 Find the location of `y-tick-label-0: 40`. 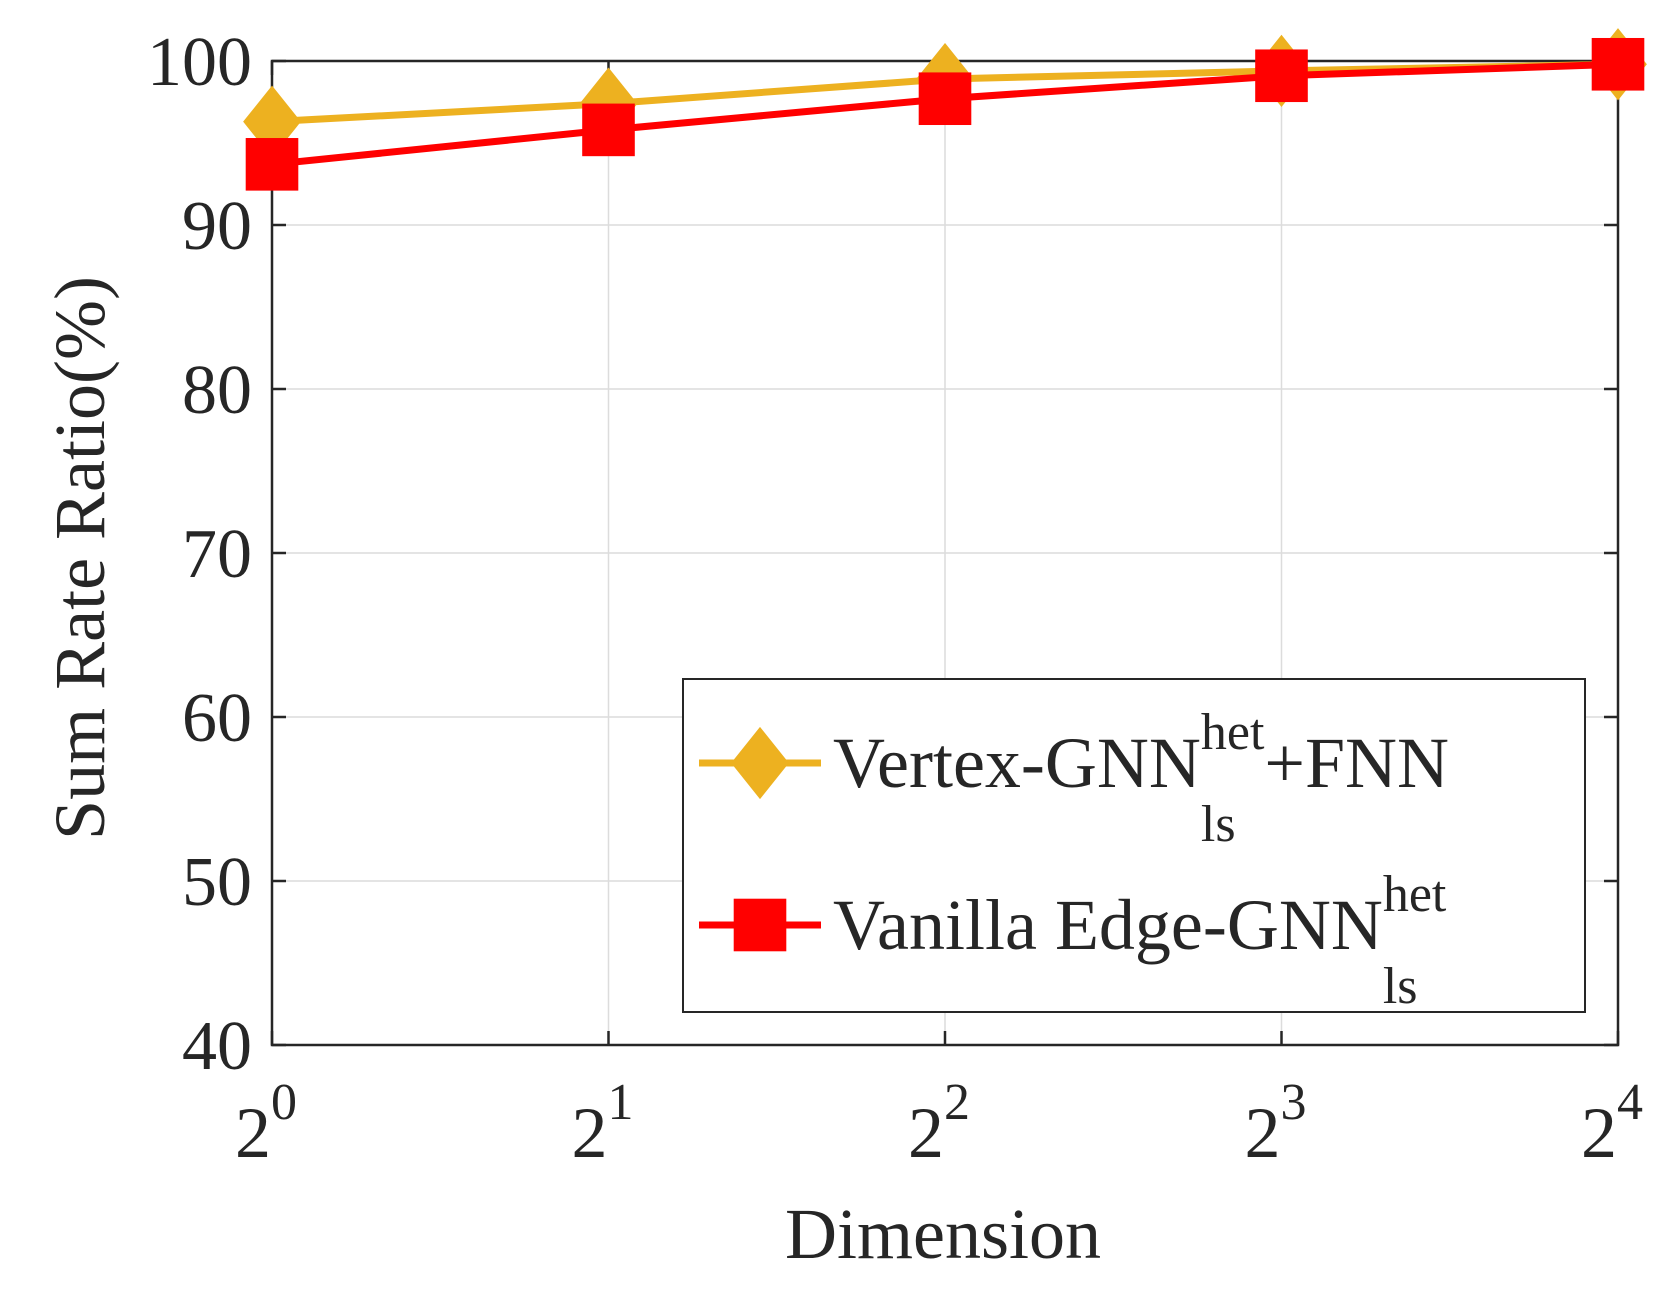

y-tick-label-0: 40 is located at coordinates (217, 1046).